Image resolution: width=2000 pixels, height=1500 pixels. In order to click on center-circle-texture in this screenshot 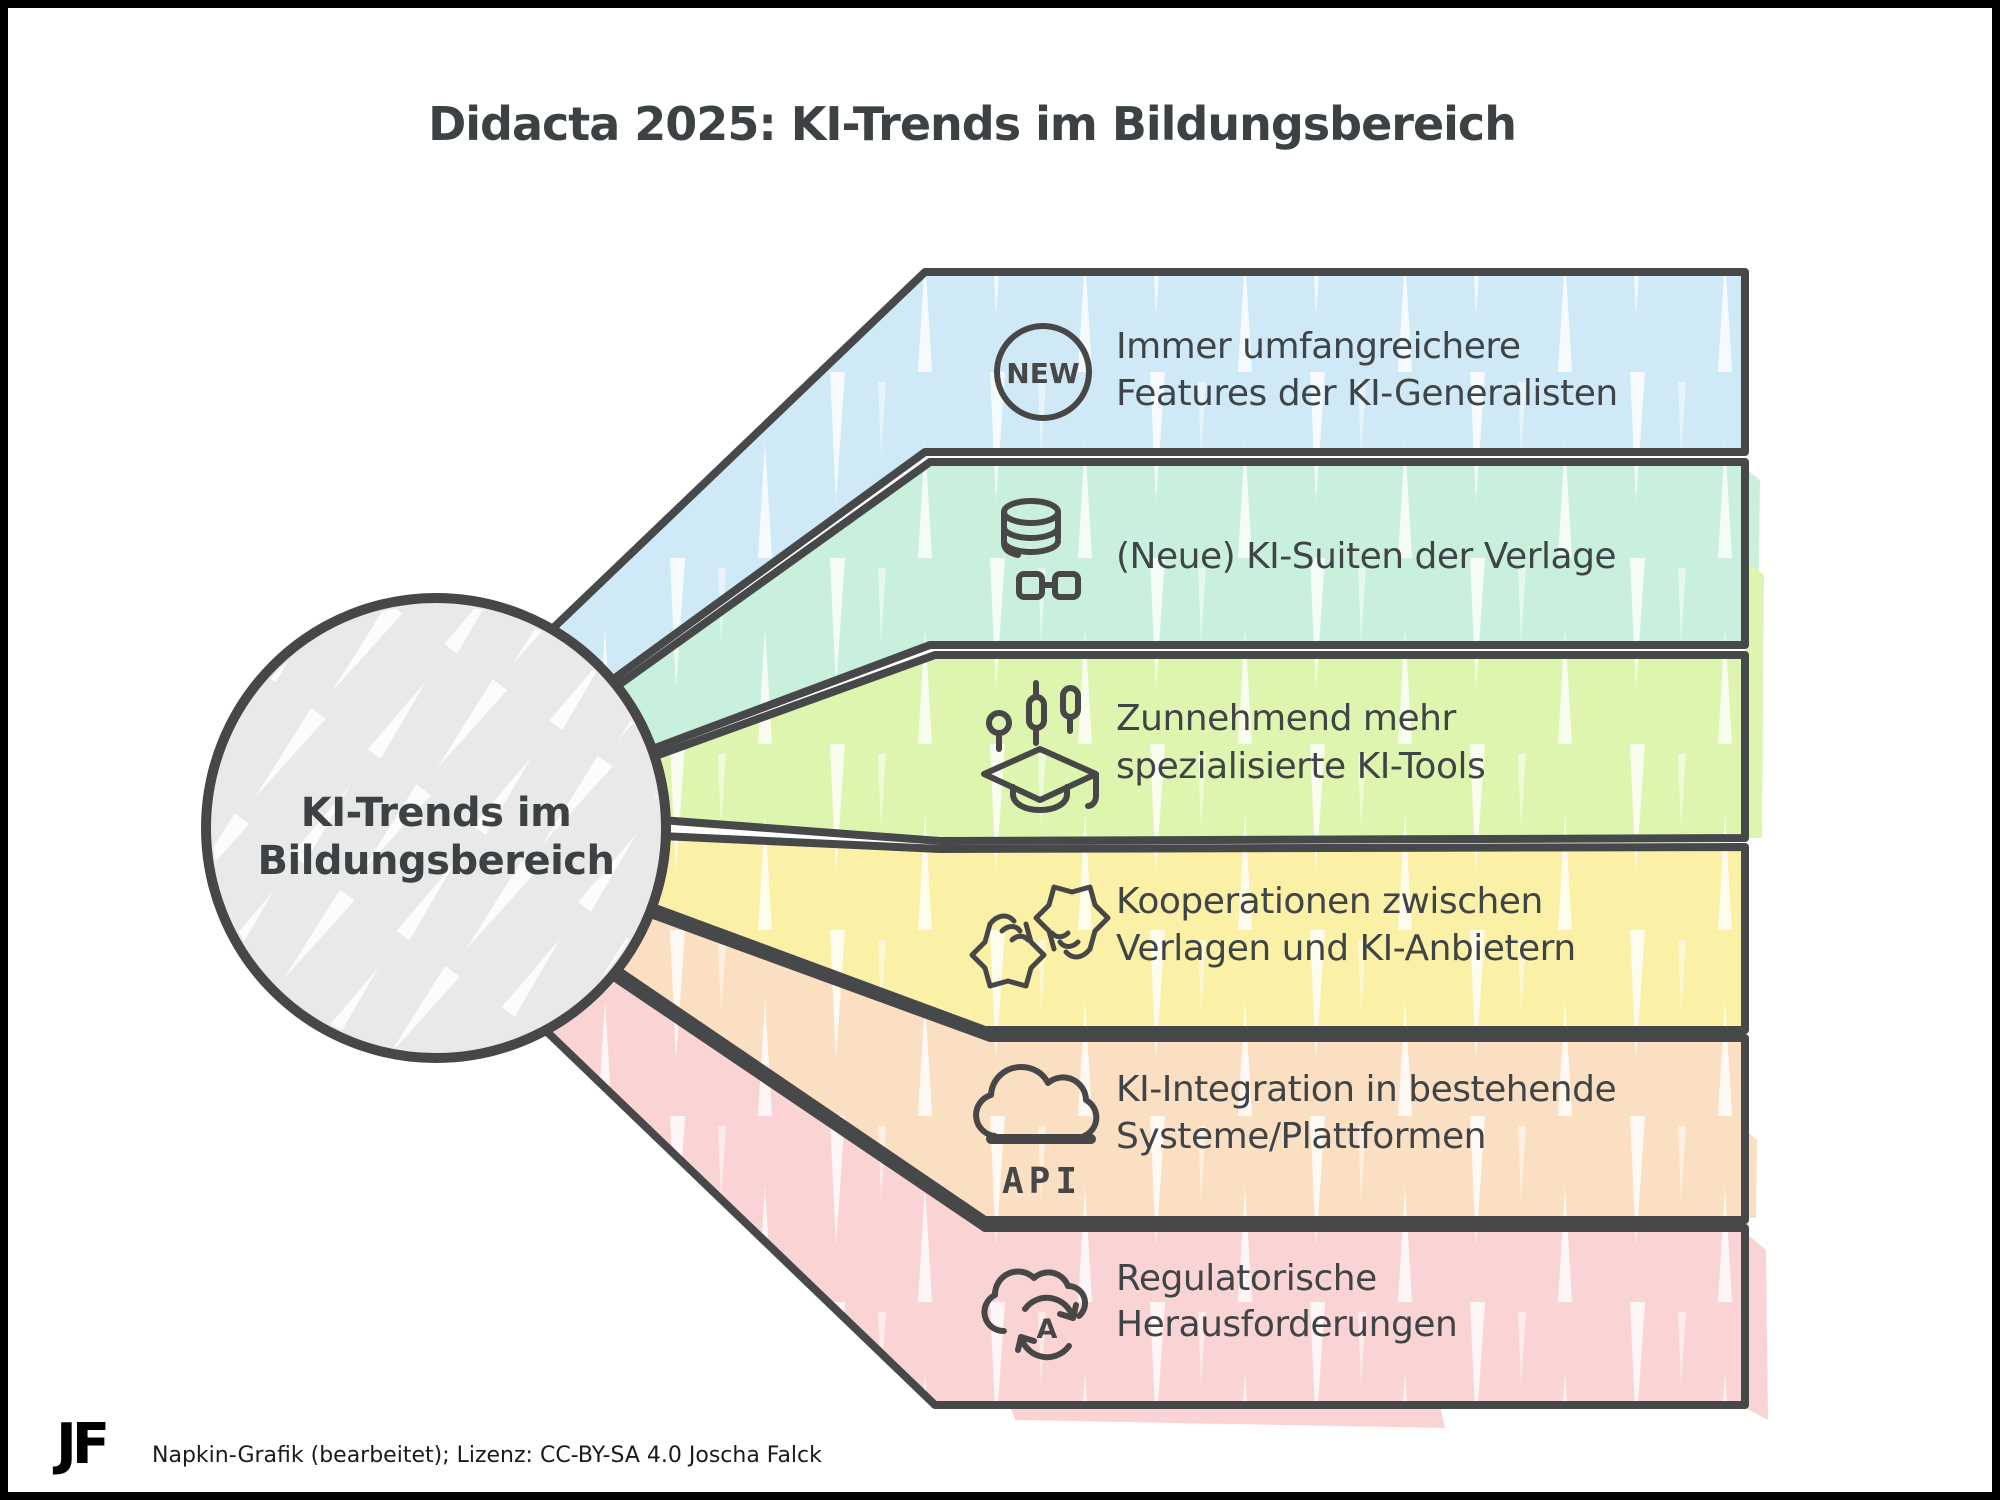, I will do `click(436, 828)`.